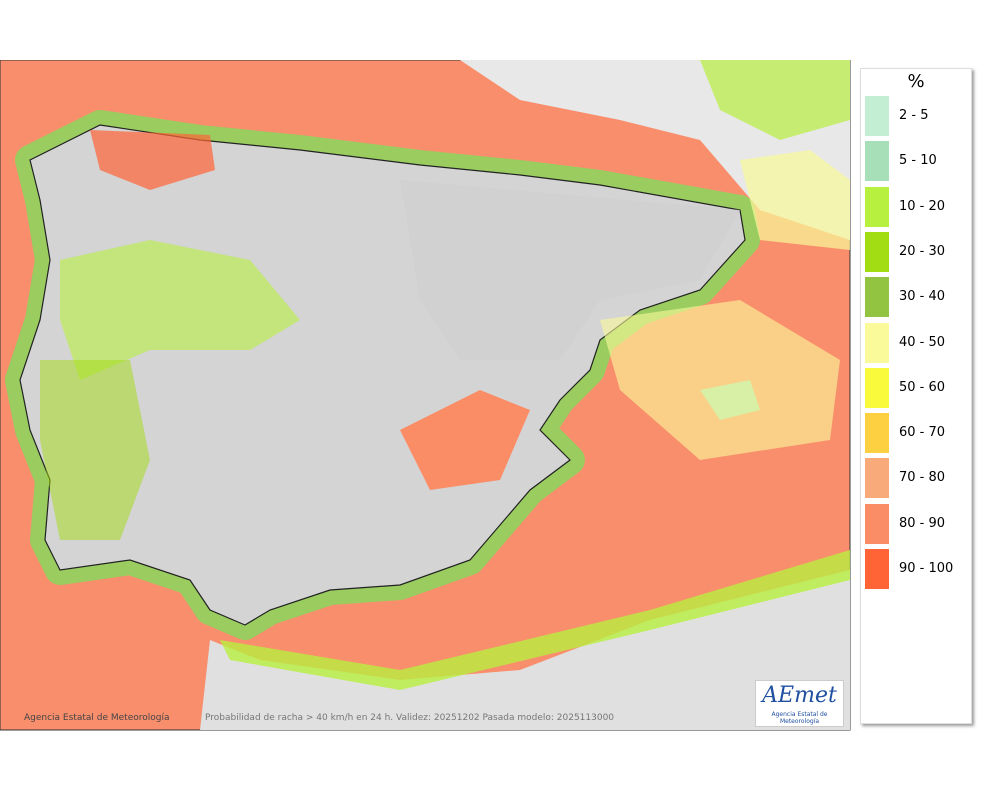  I want to click on legend-item: 2 - 5, so click(917, 116).